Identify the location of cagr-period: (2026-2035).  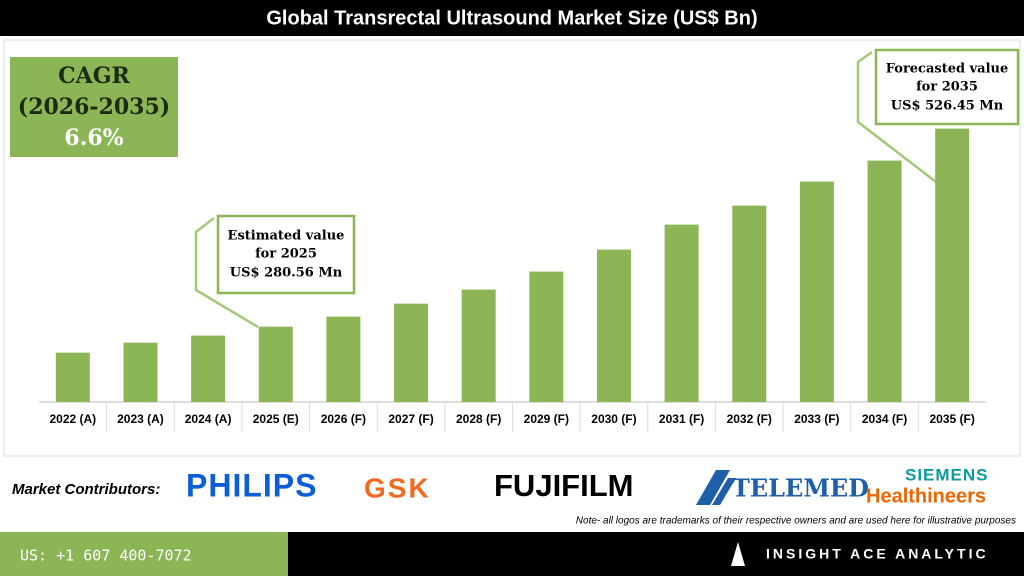
(94, 107).